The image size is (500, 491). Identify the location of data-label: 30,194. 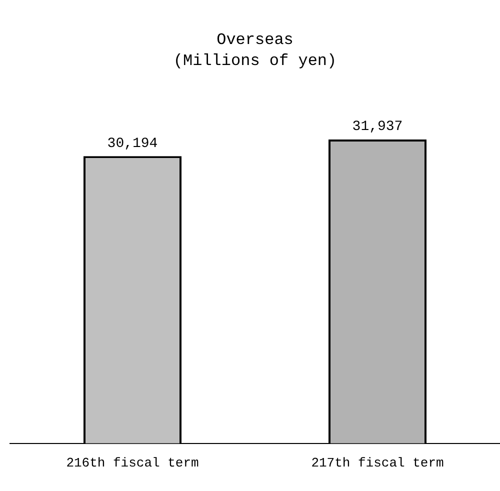
(132, 144).